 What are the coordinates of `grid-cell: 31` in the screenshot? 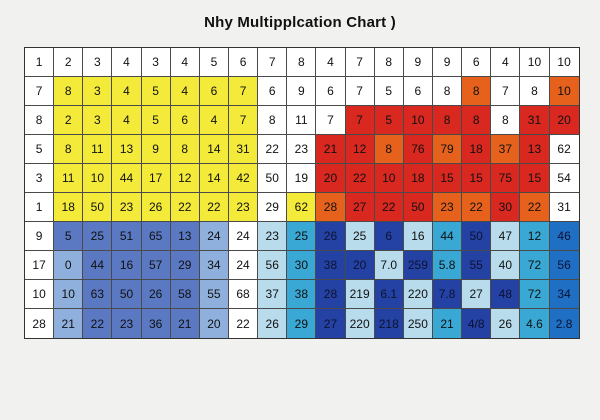 It's located at (535, 120).